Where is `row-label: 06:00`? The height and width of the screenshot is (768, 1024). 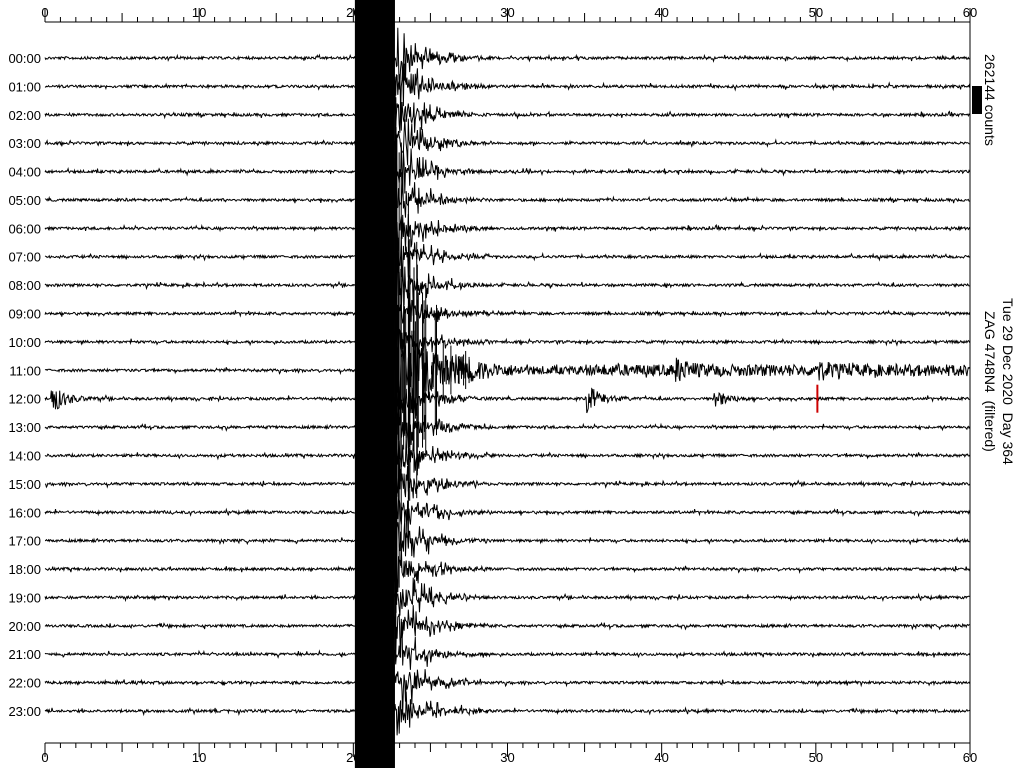 row-label: 06:00 is located at coordinates (24, 228).